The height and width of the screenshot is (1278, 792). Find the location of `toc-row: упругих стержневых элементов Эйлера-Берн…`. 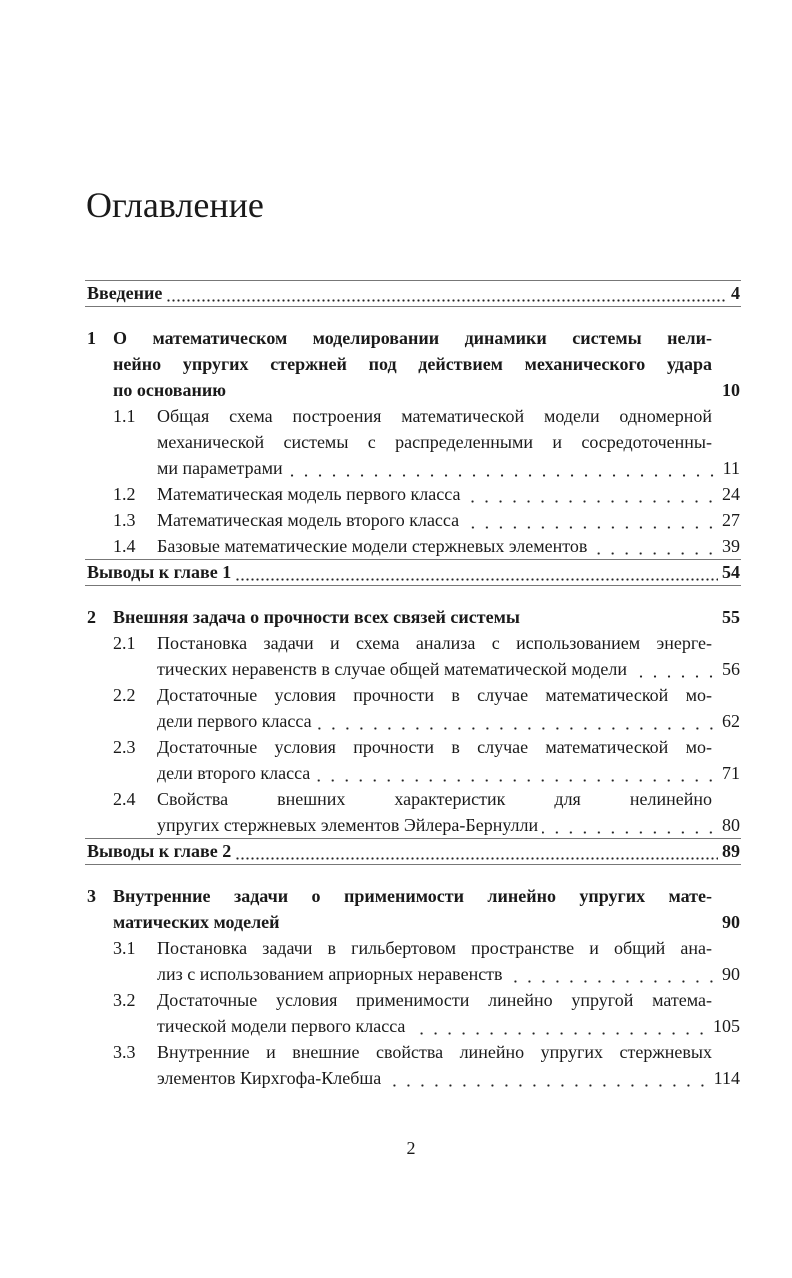

toc-row: упругих стержневых элементов Эйлера-Берн… is located at coordinates (448, 825).